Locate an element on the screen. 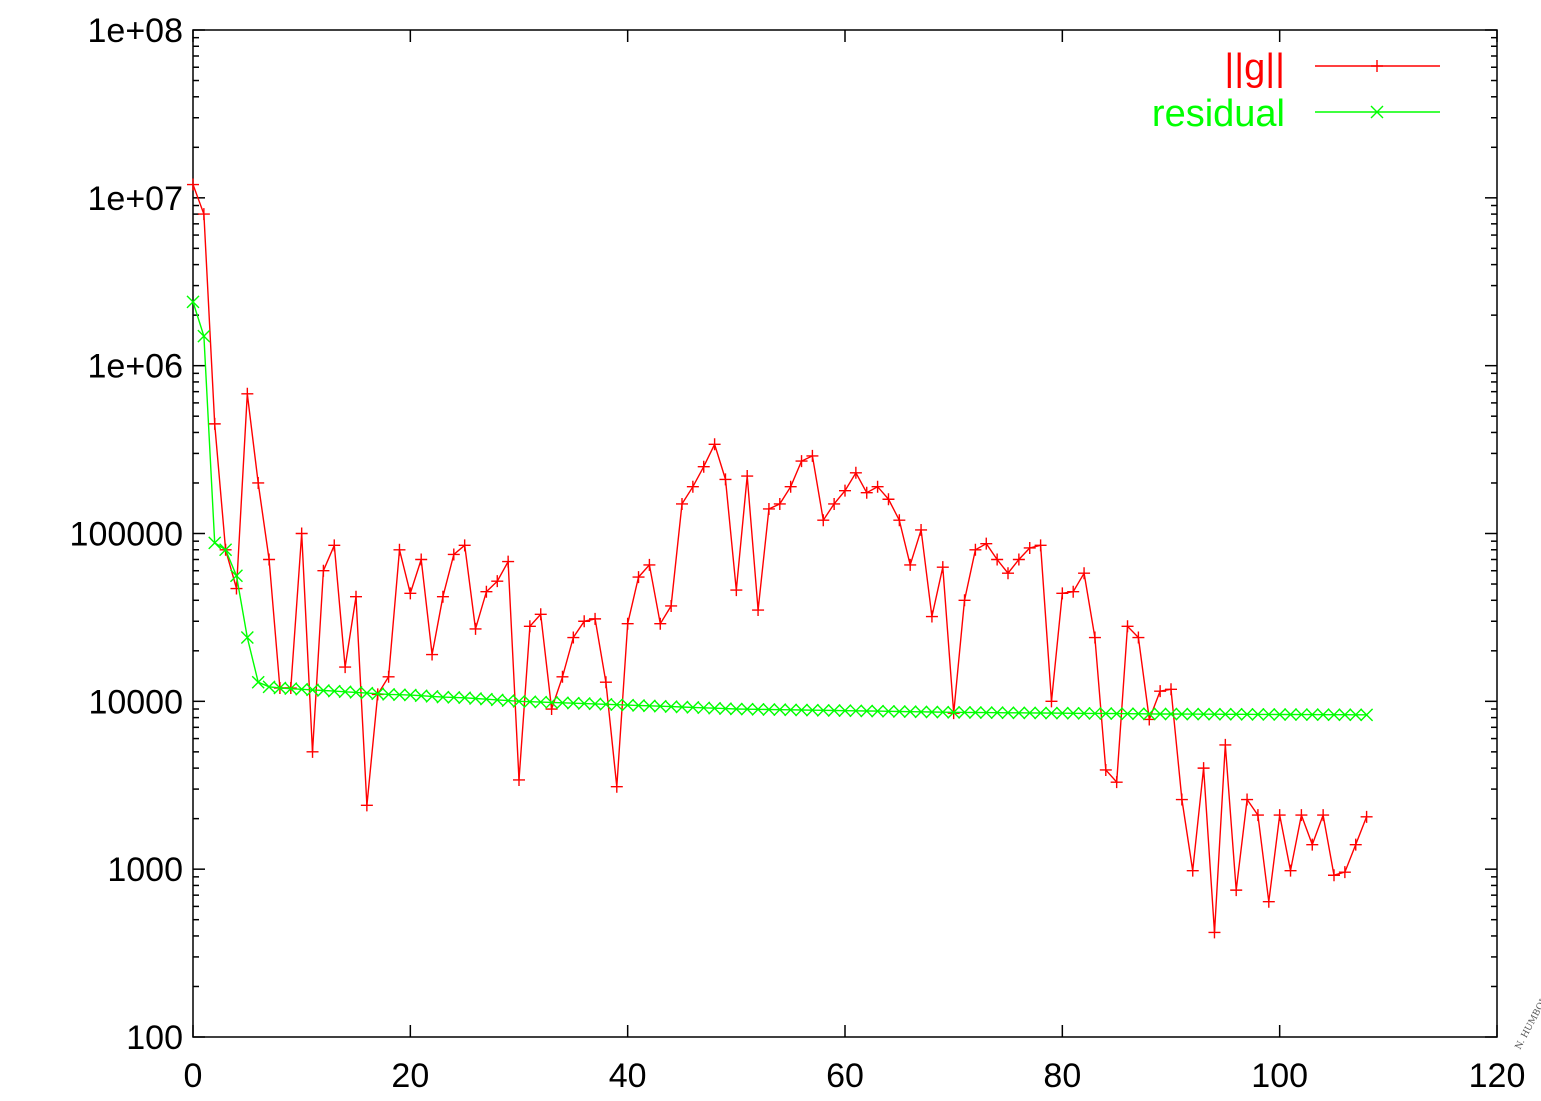 This screenshot has width=1541, height=1101. legend-label: ||g|| is located at coordinates (1254, 68).